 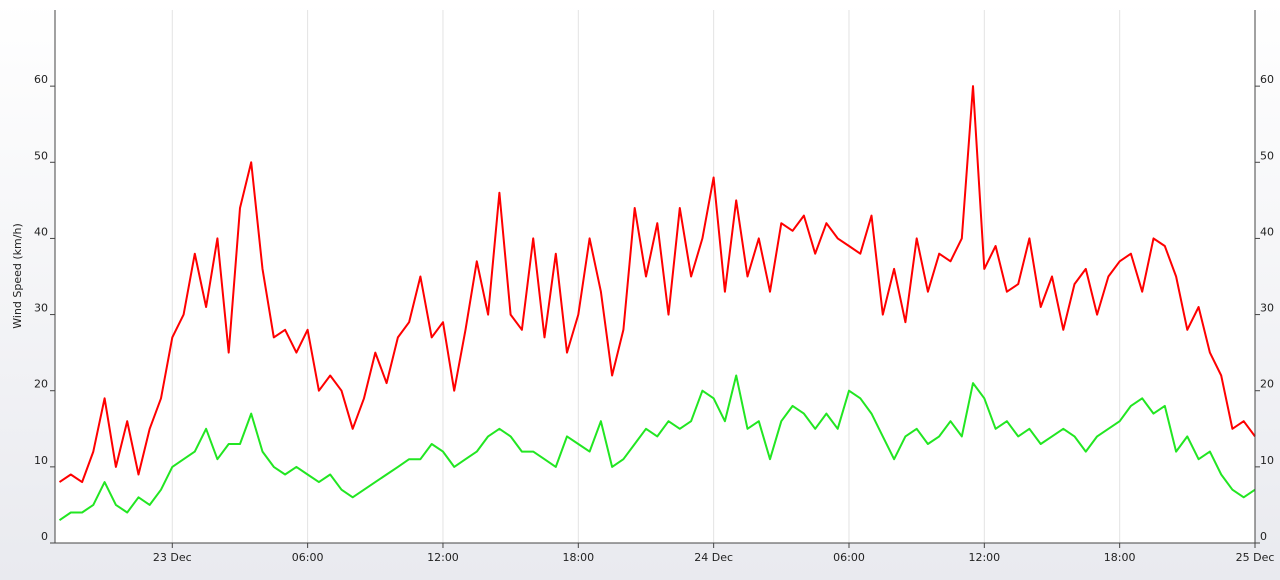 What do you see at coordinates (44, 536) in the screenshot?
I see `y-tick-label: 0` at bounding box center [44, 536].